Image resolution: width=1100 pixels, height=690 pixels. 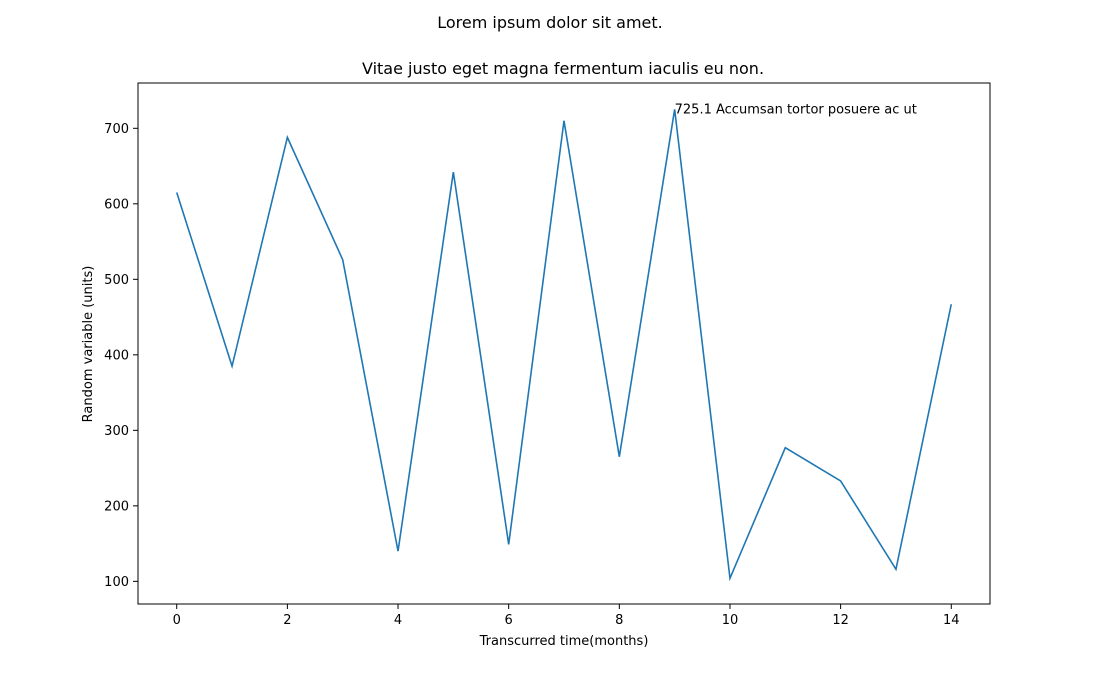 I want to click on y-tick-label-100: 100, so click(x=116, y=582).